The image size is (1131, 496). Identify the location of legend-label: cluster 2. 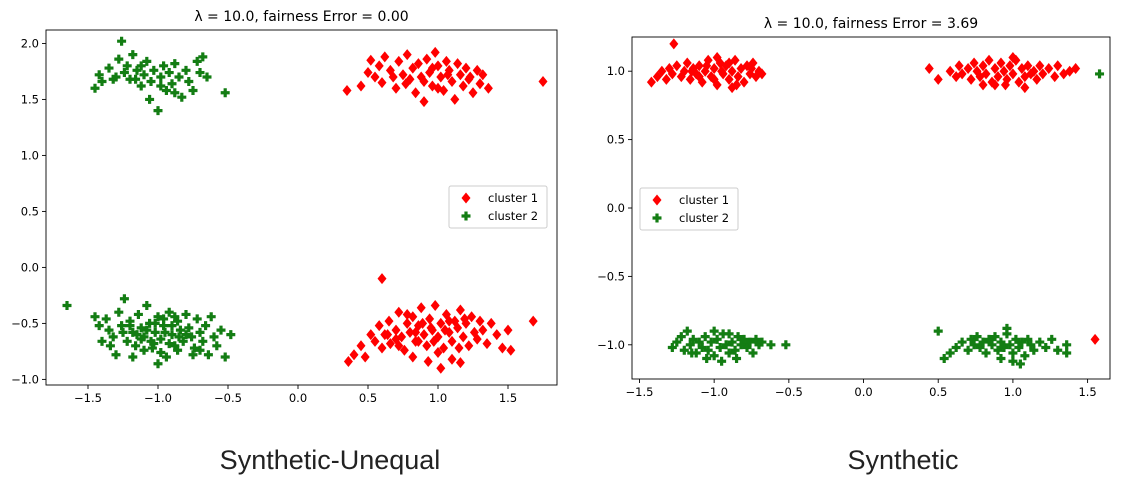
(704, 218).